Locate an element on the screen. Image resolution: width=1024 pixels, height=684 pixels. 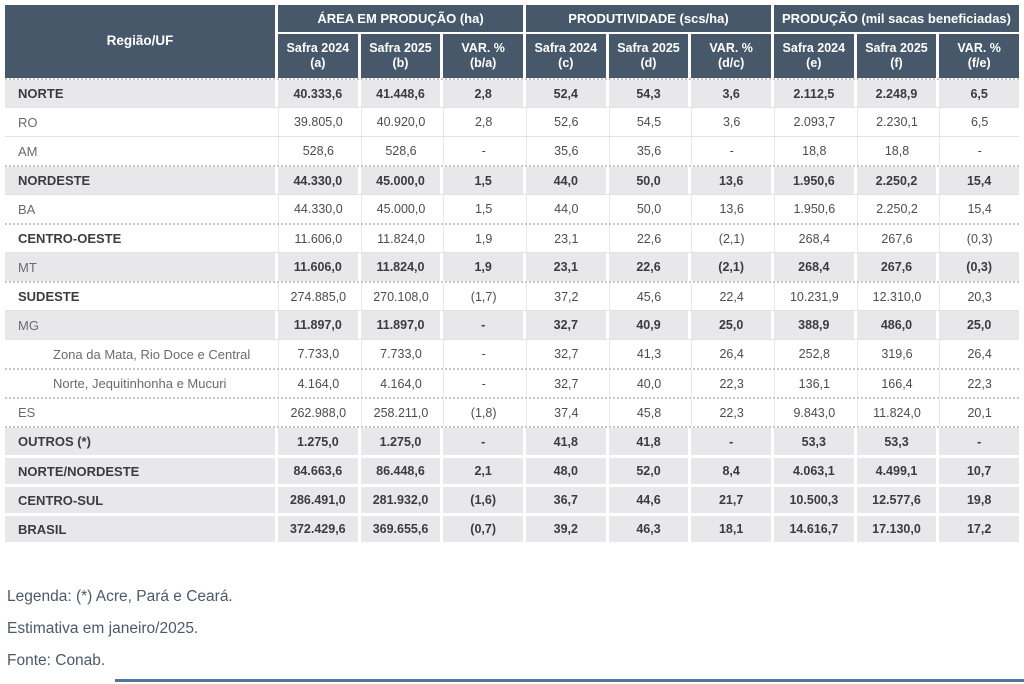
value-cell: 44,0 is located at coordinates (565, 180).